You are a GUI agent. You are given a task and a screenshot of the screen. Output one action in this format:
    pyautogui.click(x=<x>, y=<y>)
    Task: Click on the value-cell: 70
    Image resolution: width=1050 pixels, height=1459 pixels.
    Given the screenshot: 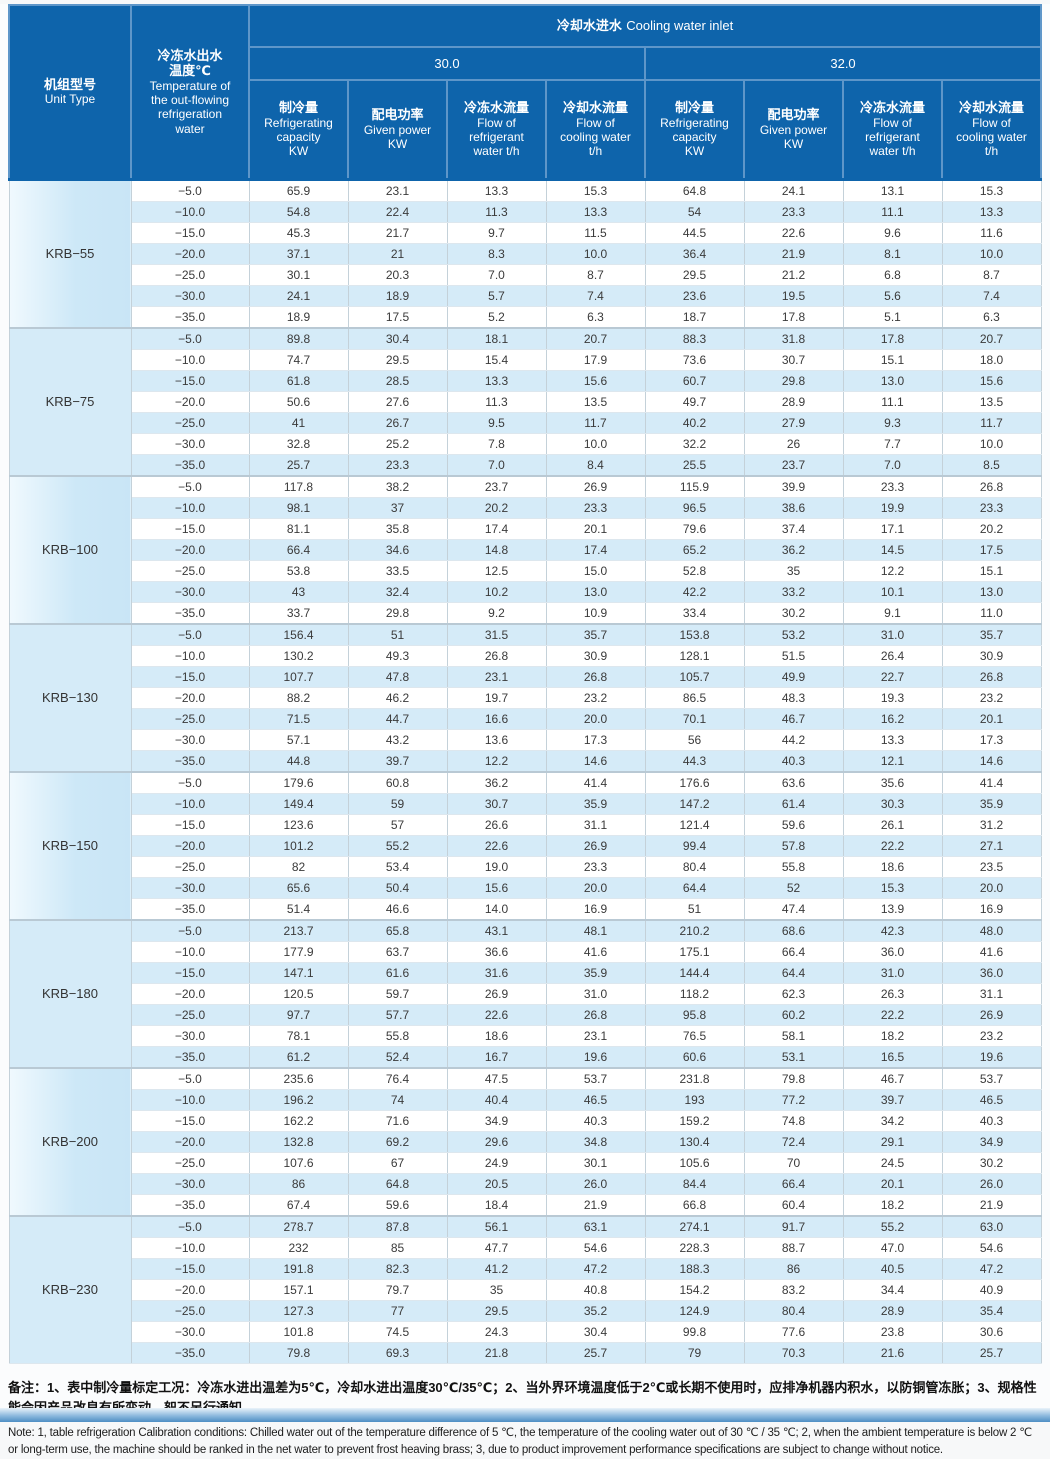 What is the action you would take?
    pyautogui.click(x=793, y=1162)
    